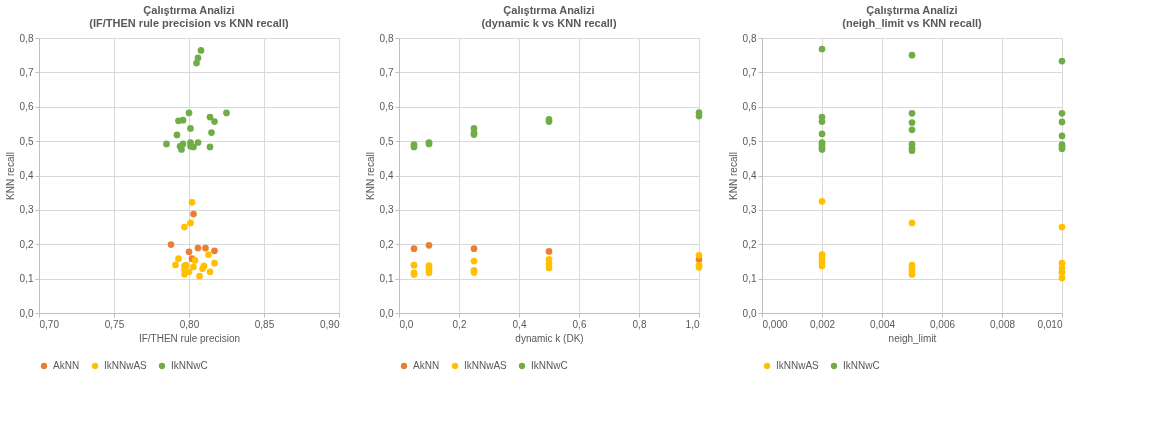 The image size is (1176, 436). Describe the element at coordinates (549, 23) in the screenshot. I see `chart-subtitle: (dynamic k vs KNN recall)` at that location.